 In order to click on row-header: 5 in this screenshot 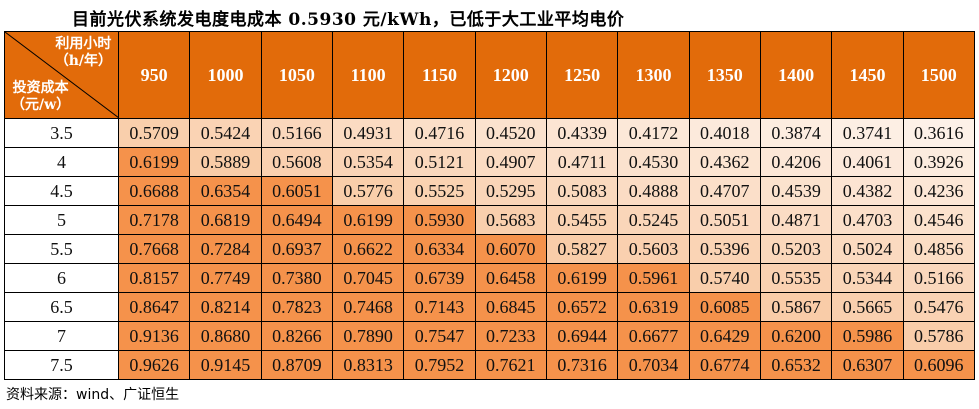, I will do `click(61, 220)`.